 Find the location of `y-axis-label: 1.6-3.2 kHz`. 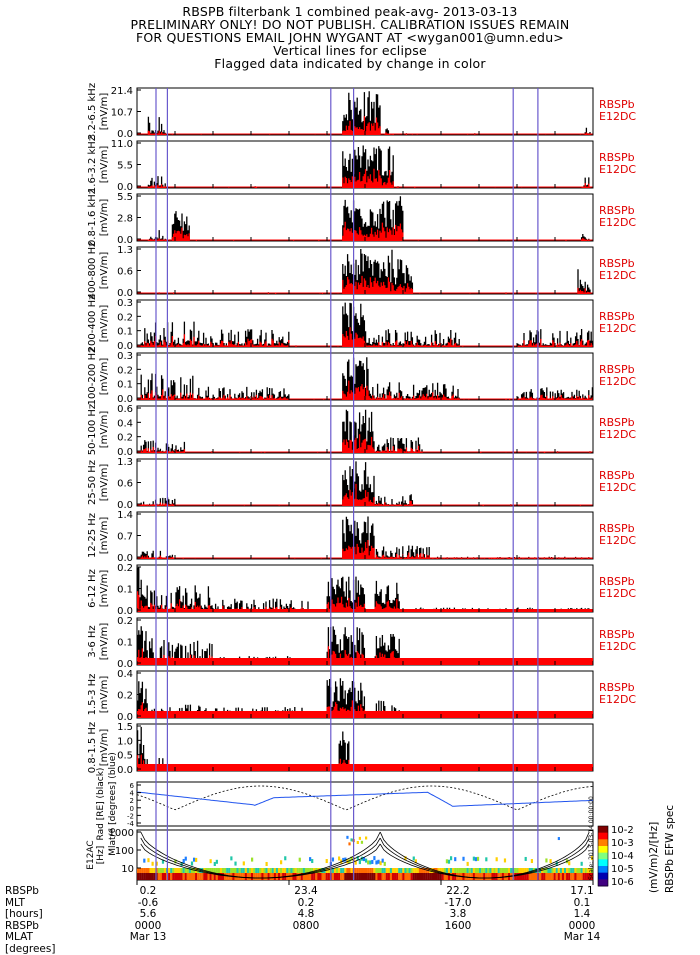

y-axis-label: 1.6-3.2 kHz is located at coordinates (92, 164).